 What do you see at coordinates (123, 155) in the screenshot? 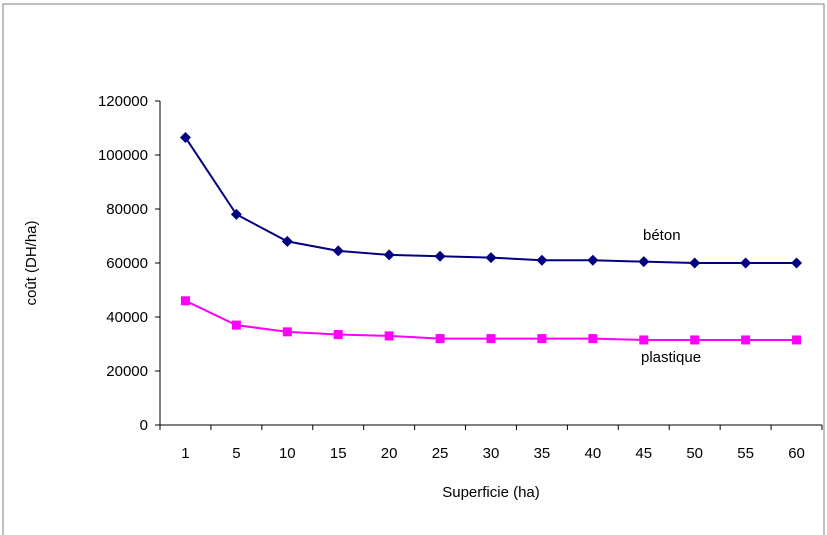
I see `y-tick-label: 100000` at bounding box center [123, 155].